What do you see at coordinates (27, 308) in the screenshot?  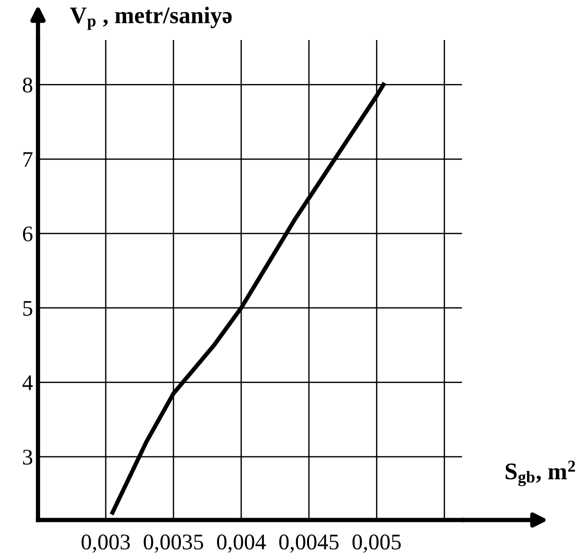 I see `y-tick-label: 5` at bounding box center [27, 308].